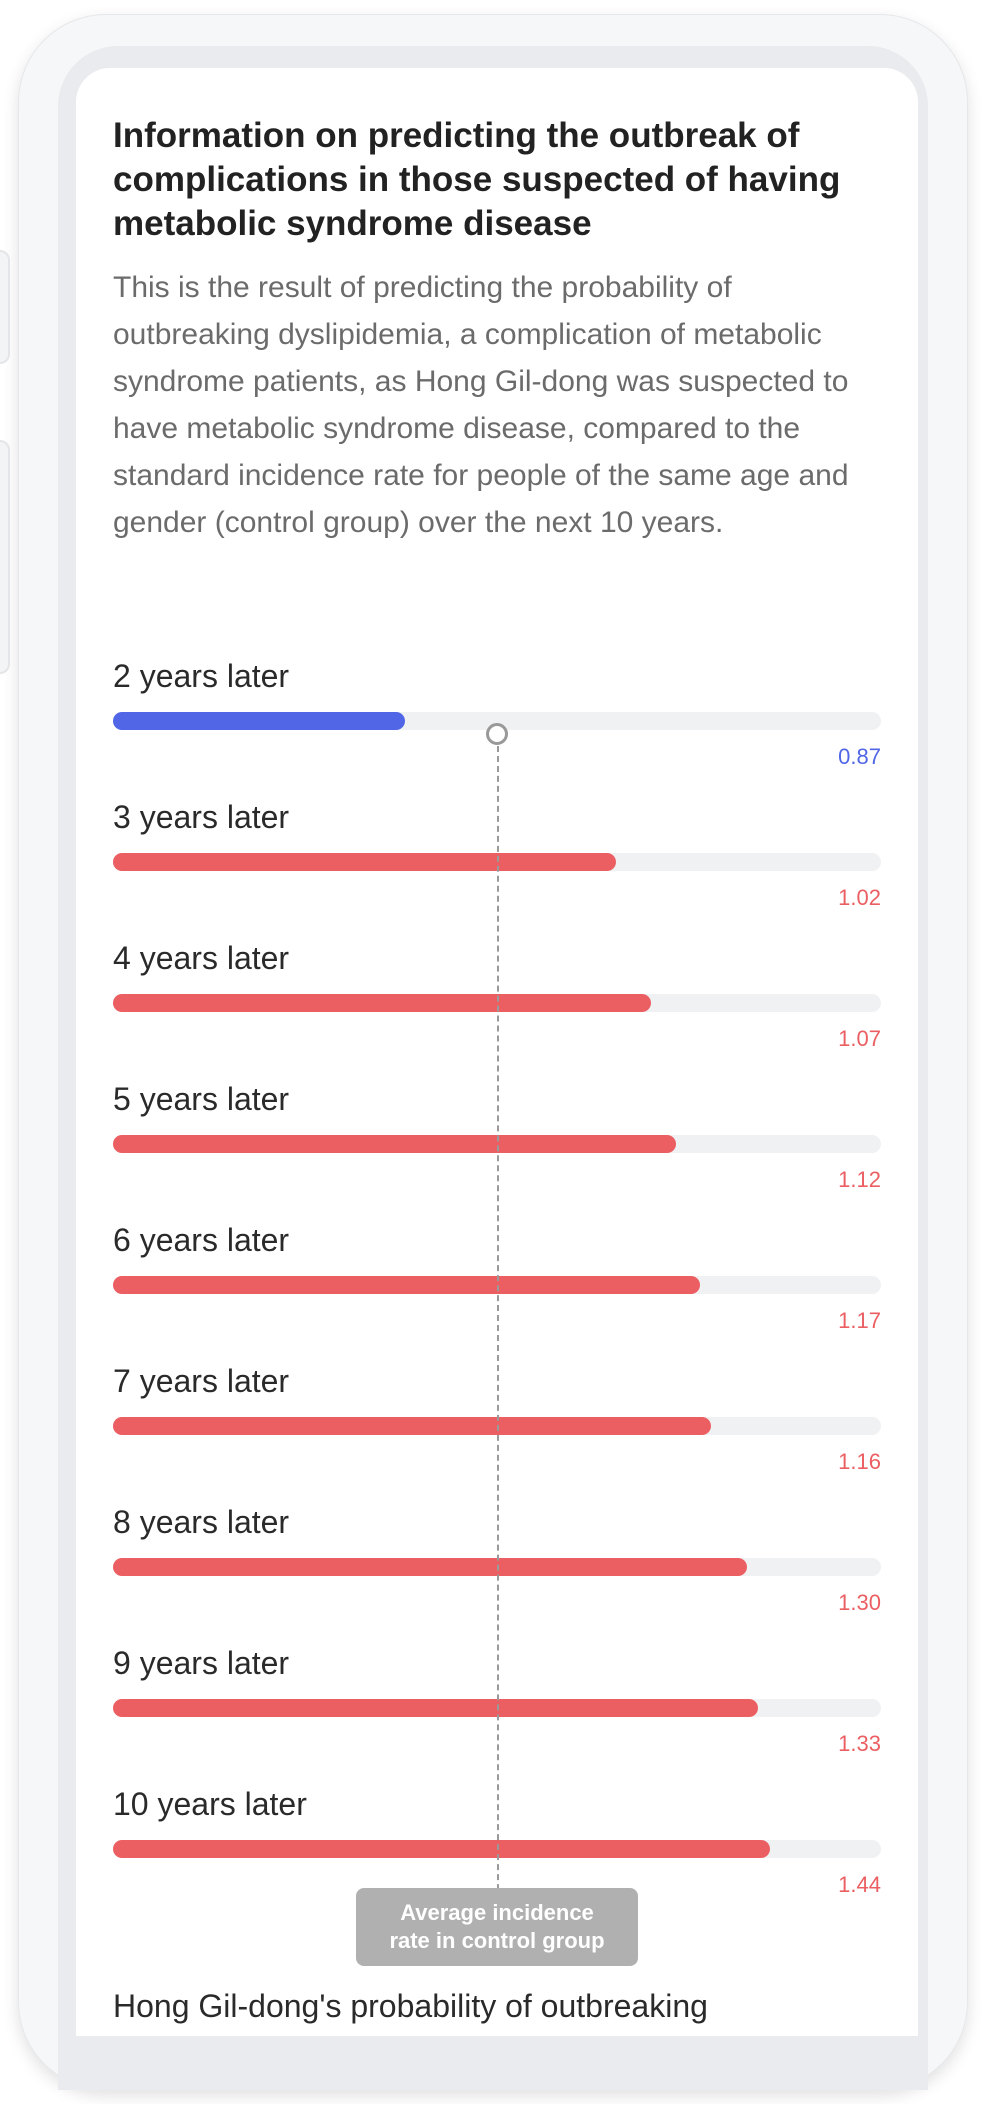 Image resolution: width=988 pixels, height=2104 pixels. Describe the element at coordinates (859, 1884) in the screenshot. I see `row-value: 1.44` at that location.